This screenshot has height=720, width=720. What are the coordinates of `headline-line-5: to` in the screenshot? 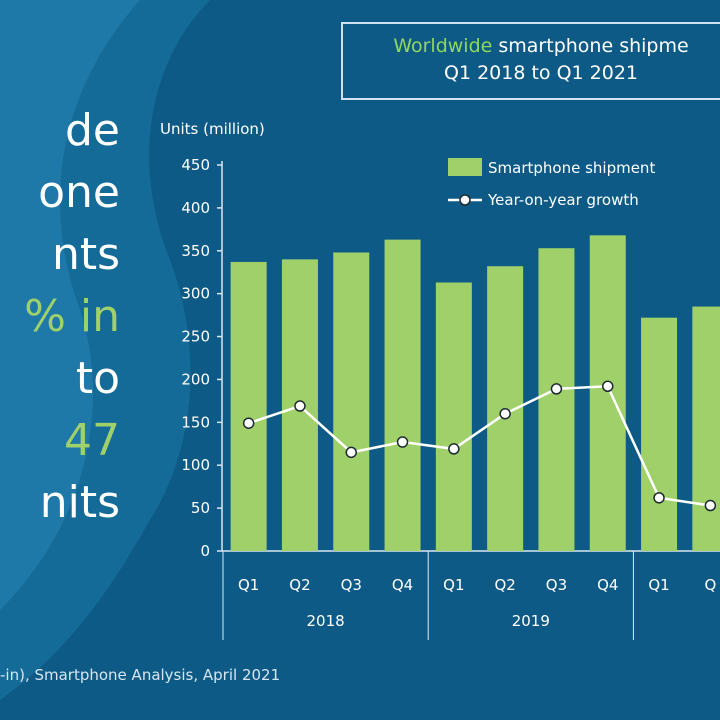 It's located at (97, 378).